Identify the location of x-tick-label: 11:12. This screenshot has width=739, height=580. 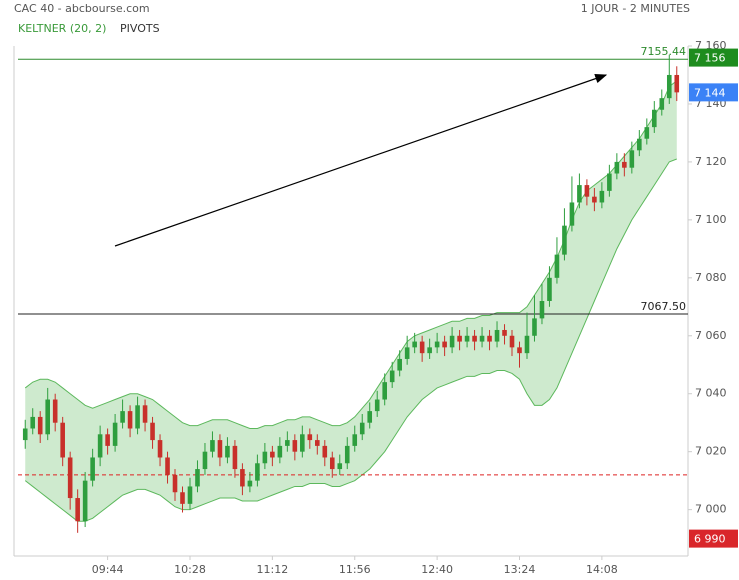
(273, 569).